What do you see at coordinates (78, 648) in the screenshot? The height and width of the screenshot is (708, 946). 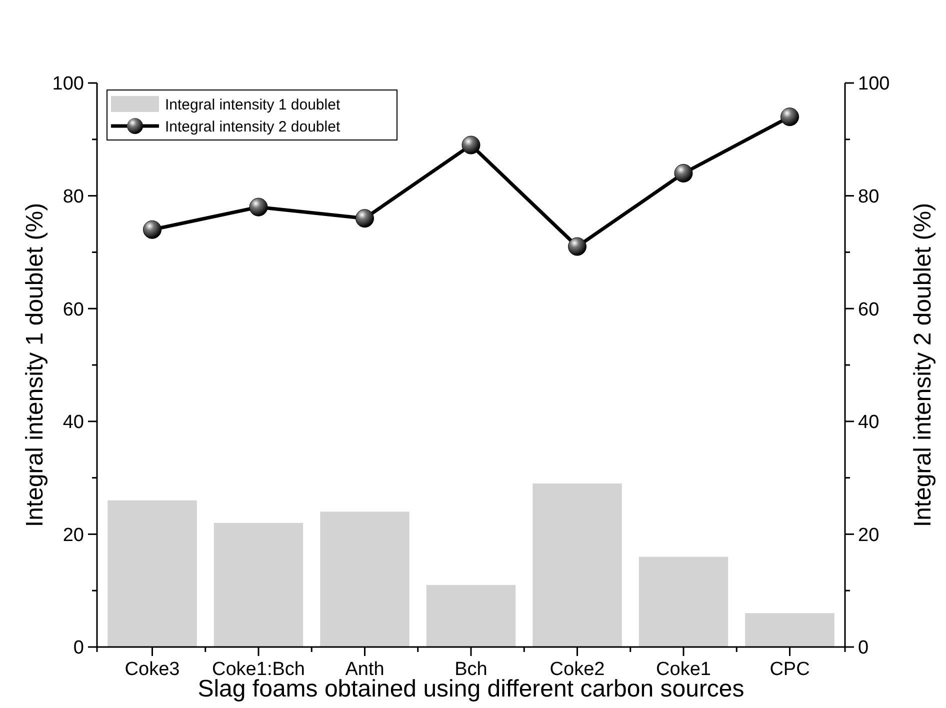 I see `y-tick-label: 0` at bounding box center [78, 648].